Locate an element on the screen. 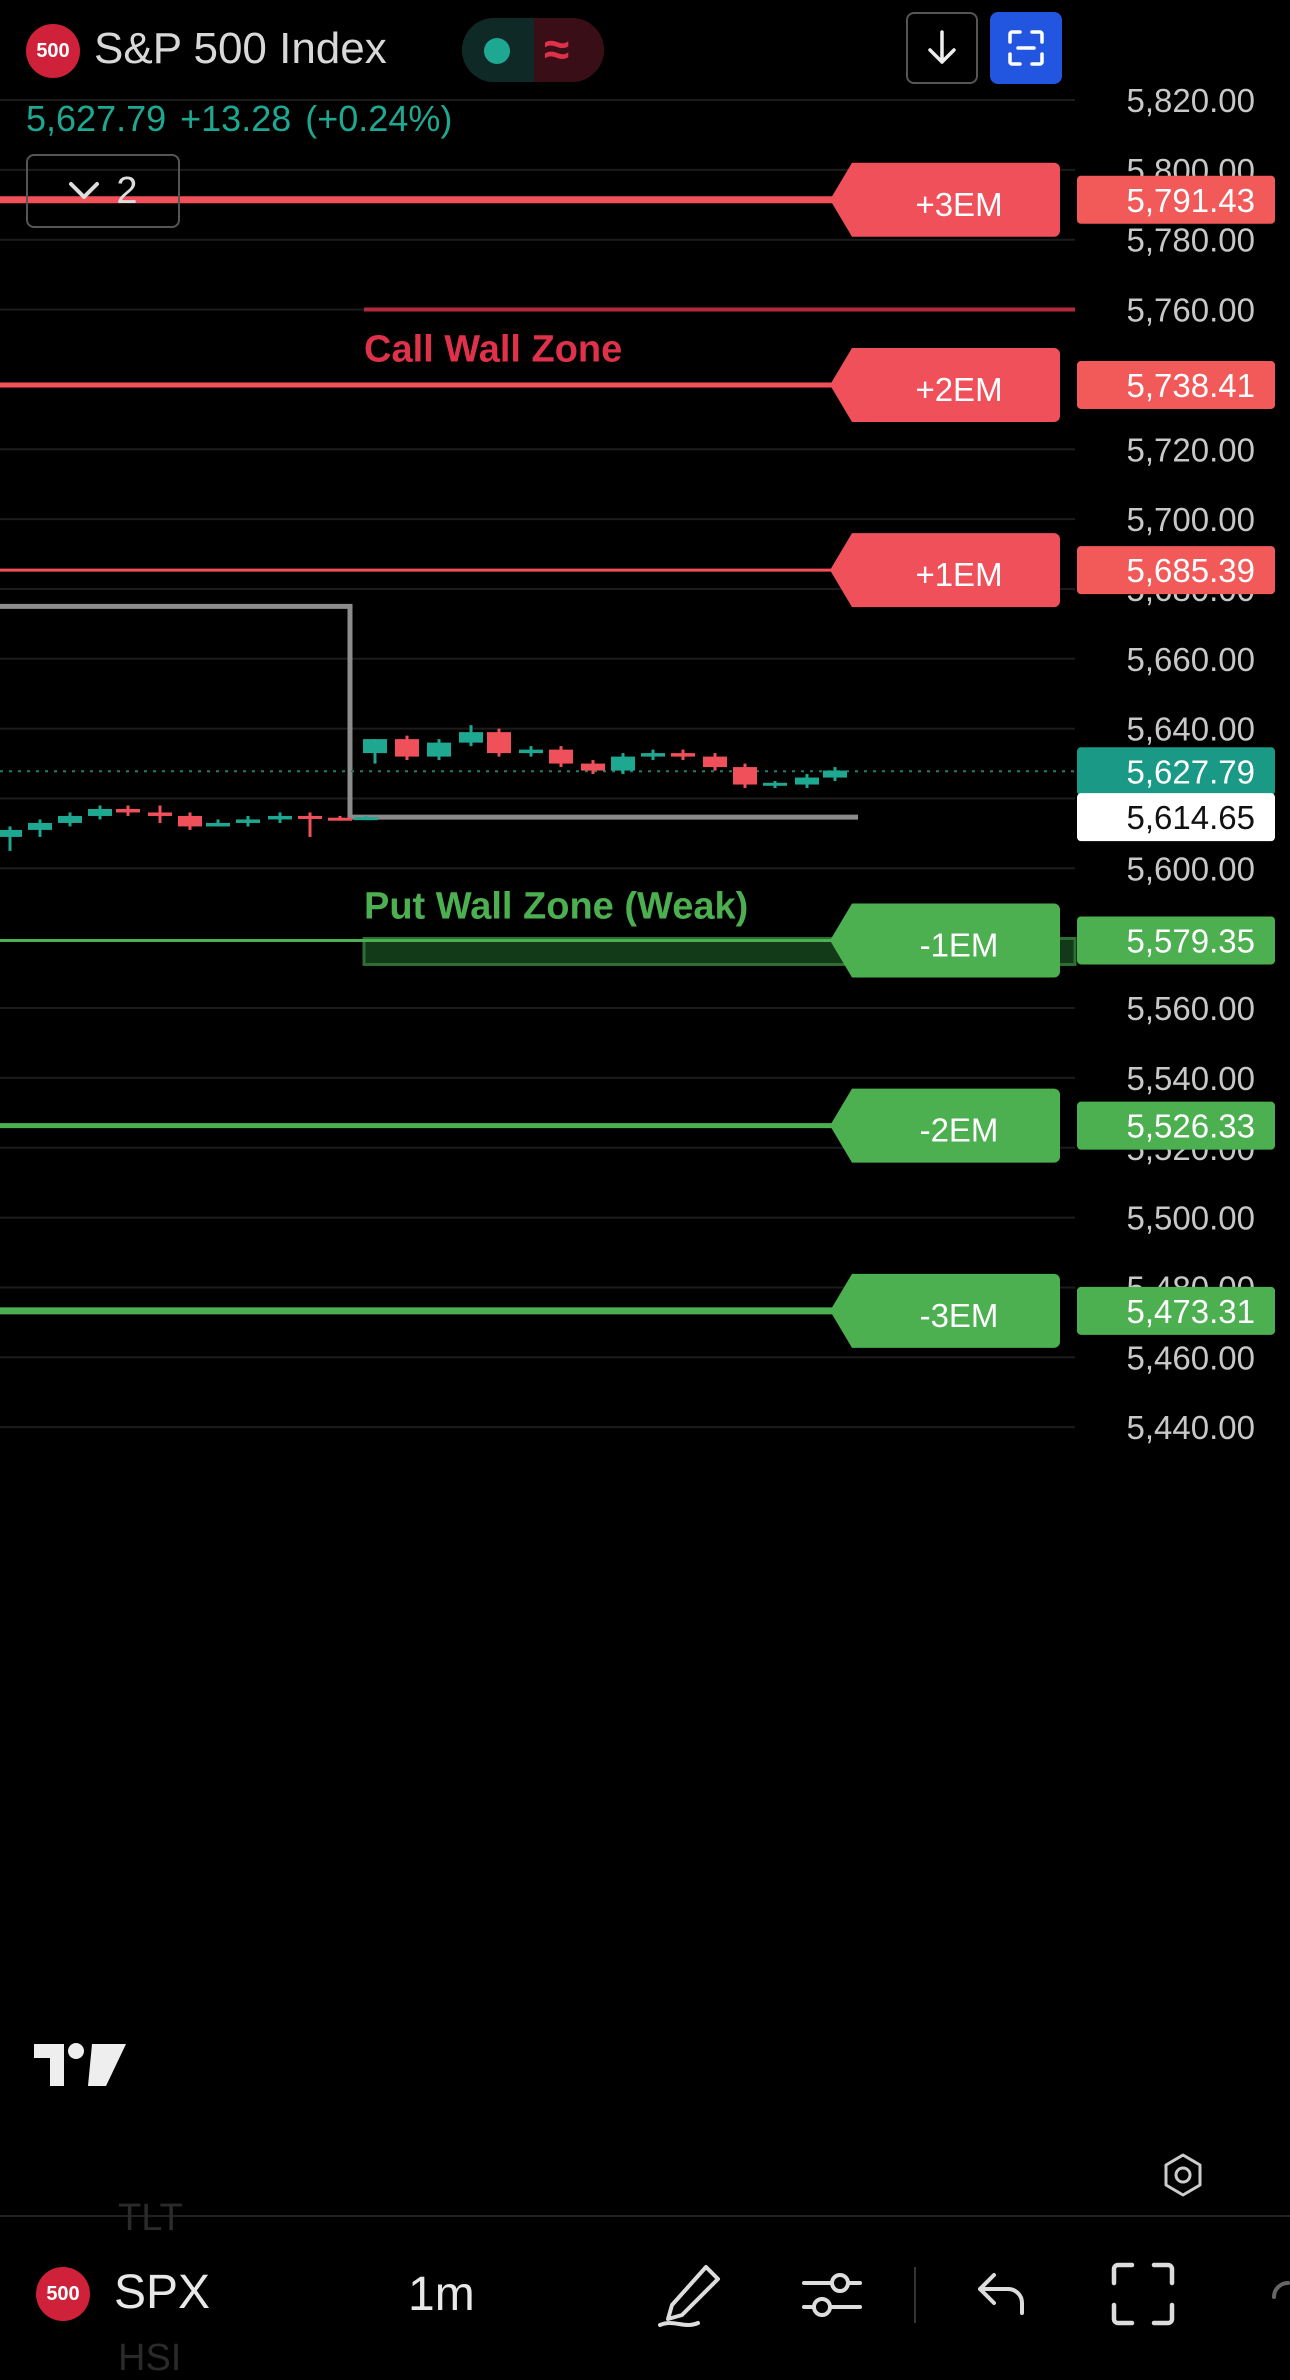  symbol-badge: 500 is located at coordinates (53, 51).